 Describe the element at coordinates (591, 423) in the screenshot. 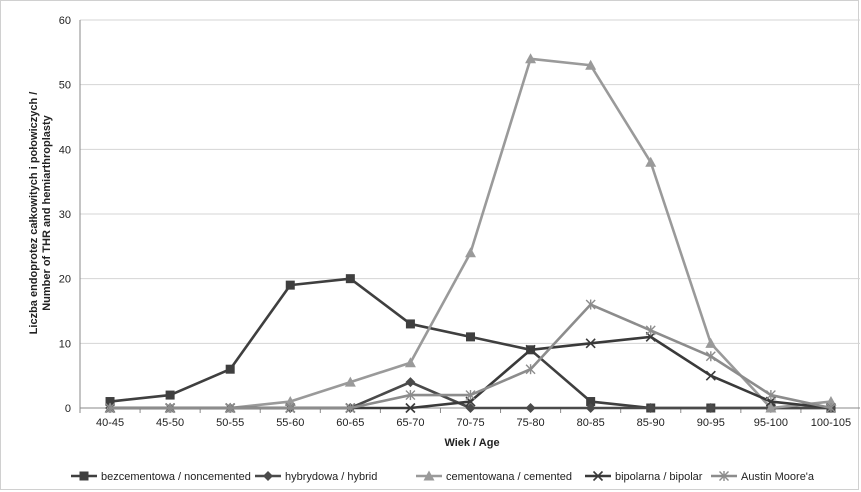

I see `x-tick-label: 80-85` at that location.